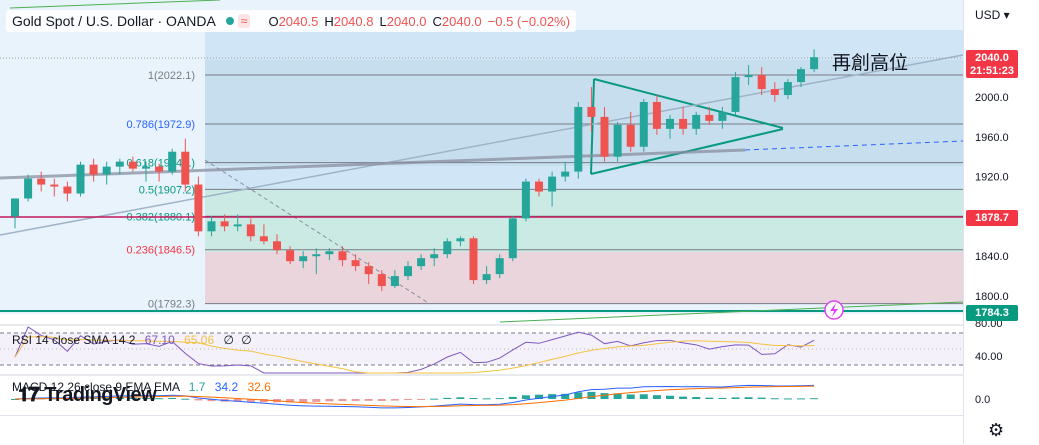 This screenshot has height=445, width=1039. What do you see at coordinates (1001, 222) in the screenshot?
I see `price-axis` at bounding box center [1001, 222].